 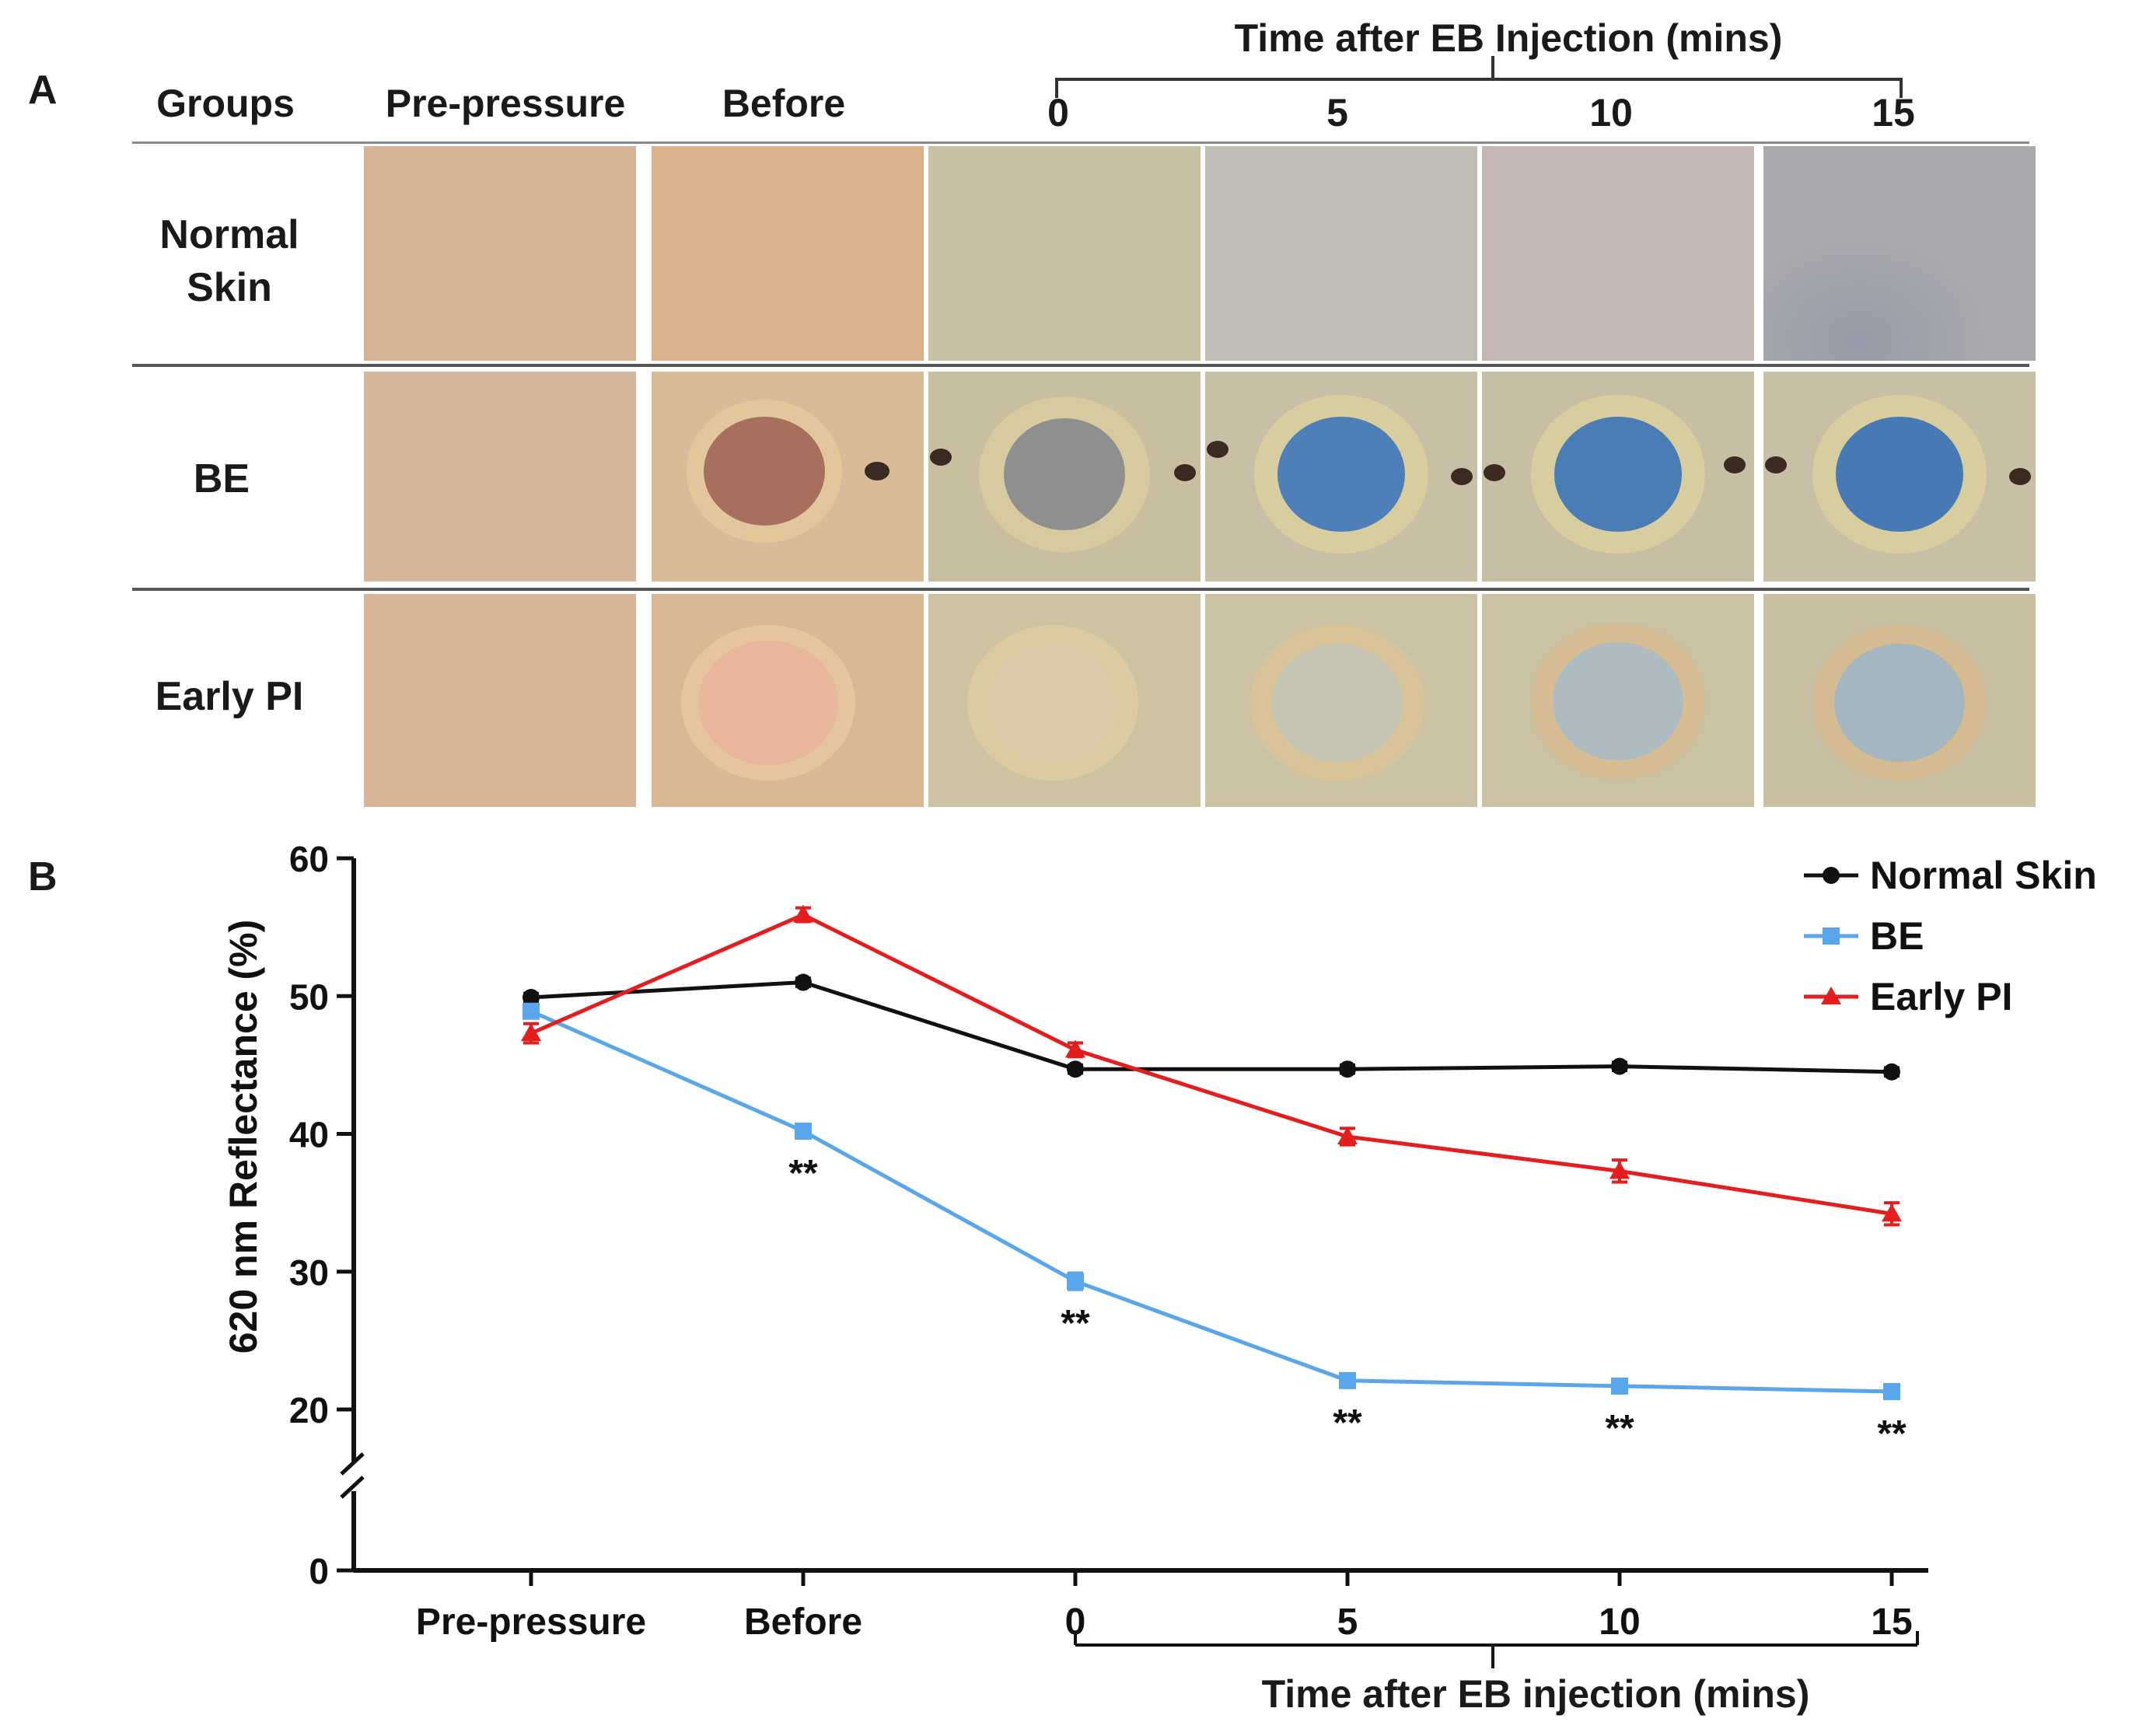 What do you see at coordinates (788, 700) in the screenshot?
I see `photo-early-pi-before` at bounding box center [788, 700].